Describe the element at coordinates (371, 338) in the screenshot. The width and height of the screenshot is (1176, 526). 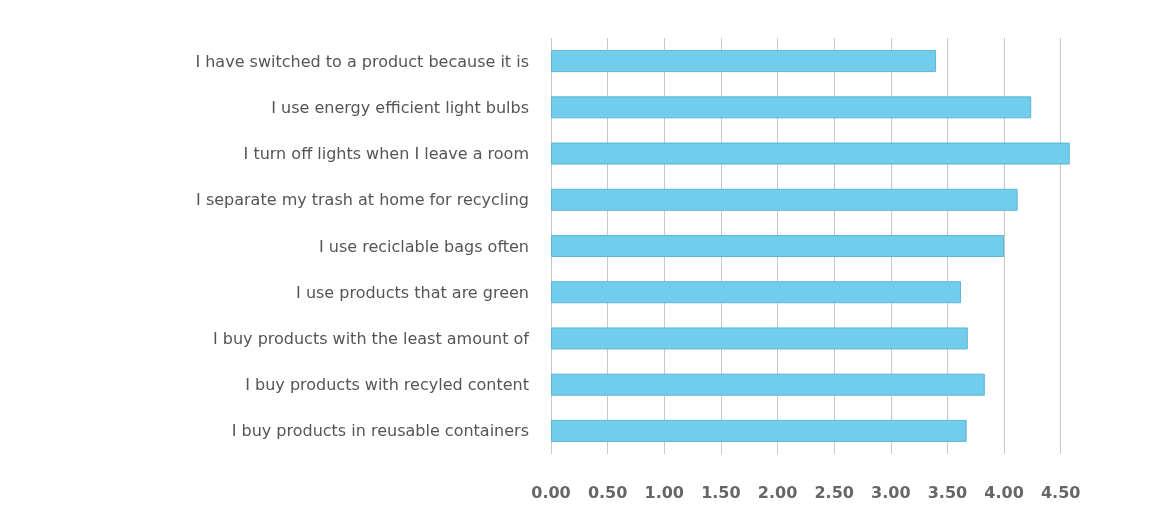
I see `y-tick-label: I buy products with the least amount of` at that location.